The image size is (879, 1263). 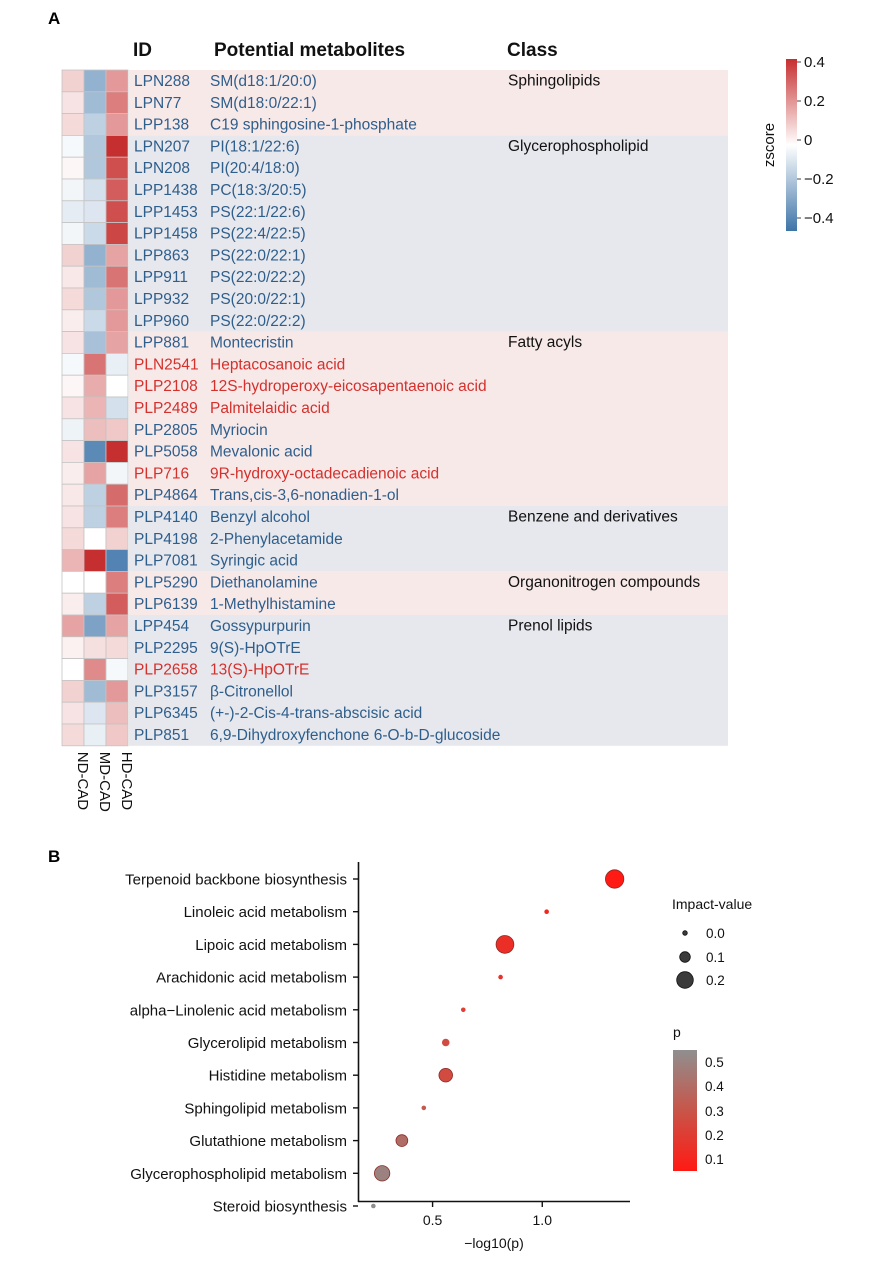 I want to click on metabolite-name: Diethanolamine, so click(x=264, y=582).